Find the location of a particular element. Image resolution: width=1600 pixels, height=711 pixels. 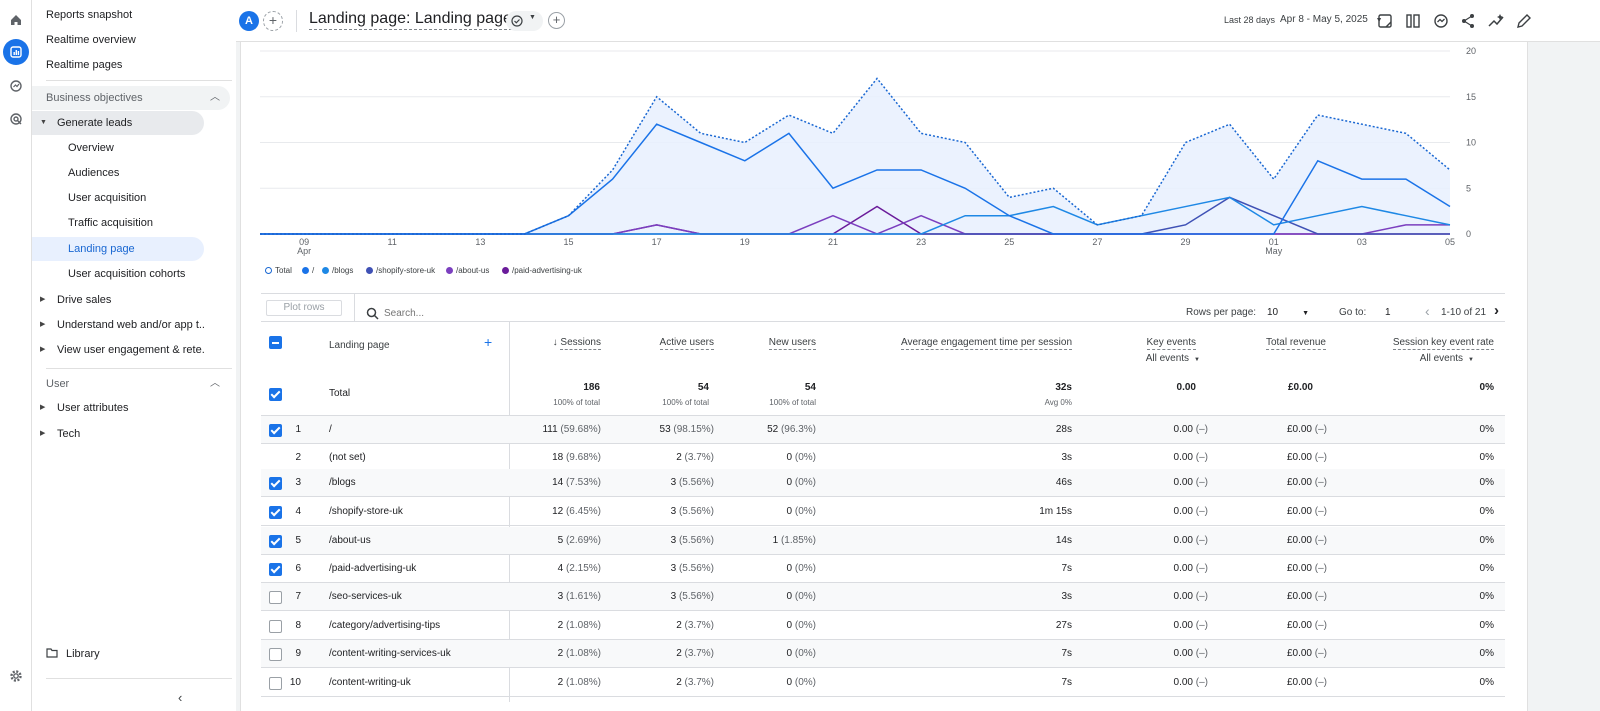

skr-cell: 0% is located at coordinates (877, 569).